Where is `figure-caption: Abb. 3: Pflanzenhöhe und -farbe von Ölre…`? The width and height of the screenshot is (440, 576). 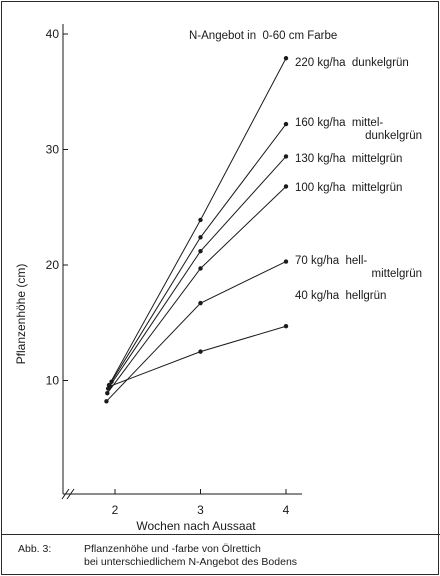
figure-caption: Abb. 3: Pflanzenhöhe und -farbe von Ölre… is located at coordinates (221, 555).